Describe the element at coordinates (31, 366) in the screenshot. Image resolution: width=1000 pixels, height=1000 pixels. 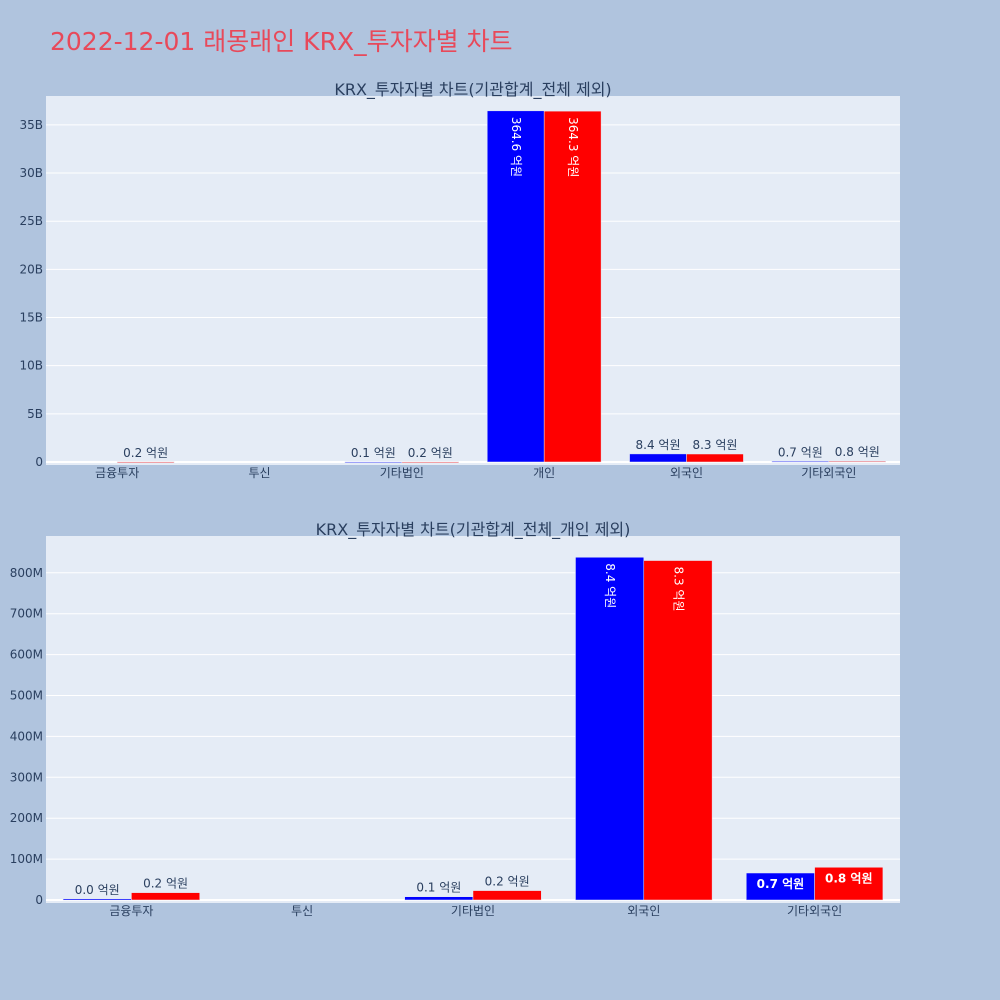
I see `y-tick-label: 10B` at that location.